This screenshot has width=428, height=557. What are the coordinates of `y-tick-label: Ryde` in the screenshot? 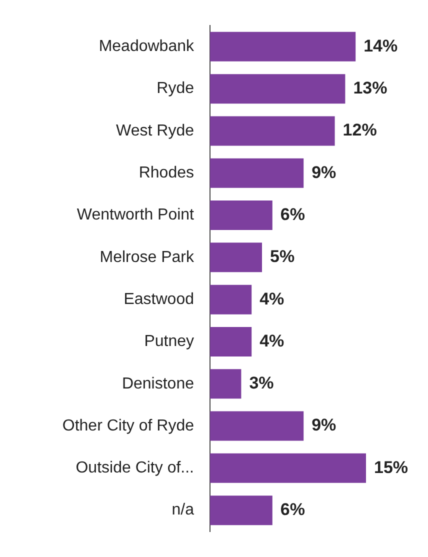 It's located at (175, 89).